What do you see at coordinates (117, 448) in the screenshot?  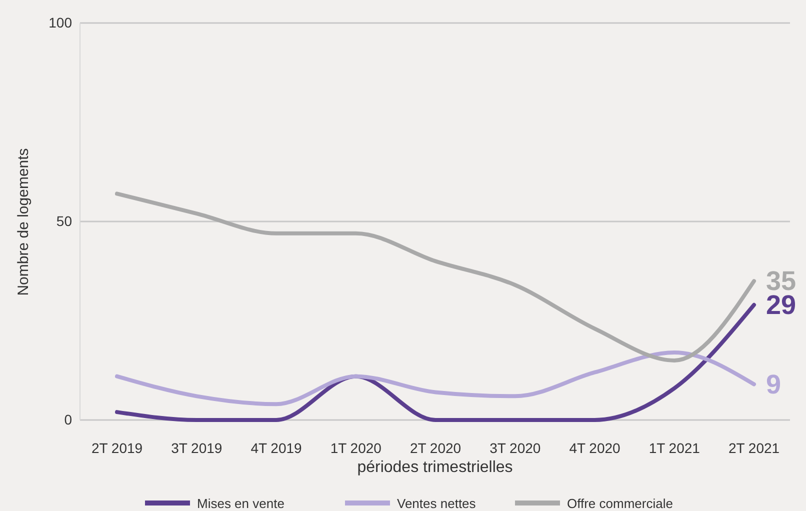 I see `x-tick-label: 2T 2019` at bounding box center [117, 448].